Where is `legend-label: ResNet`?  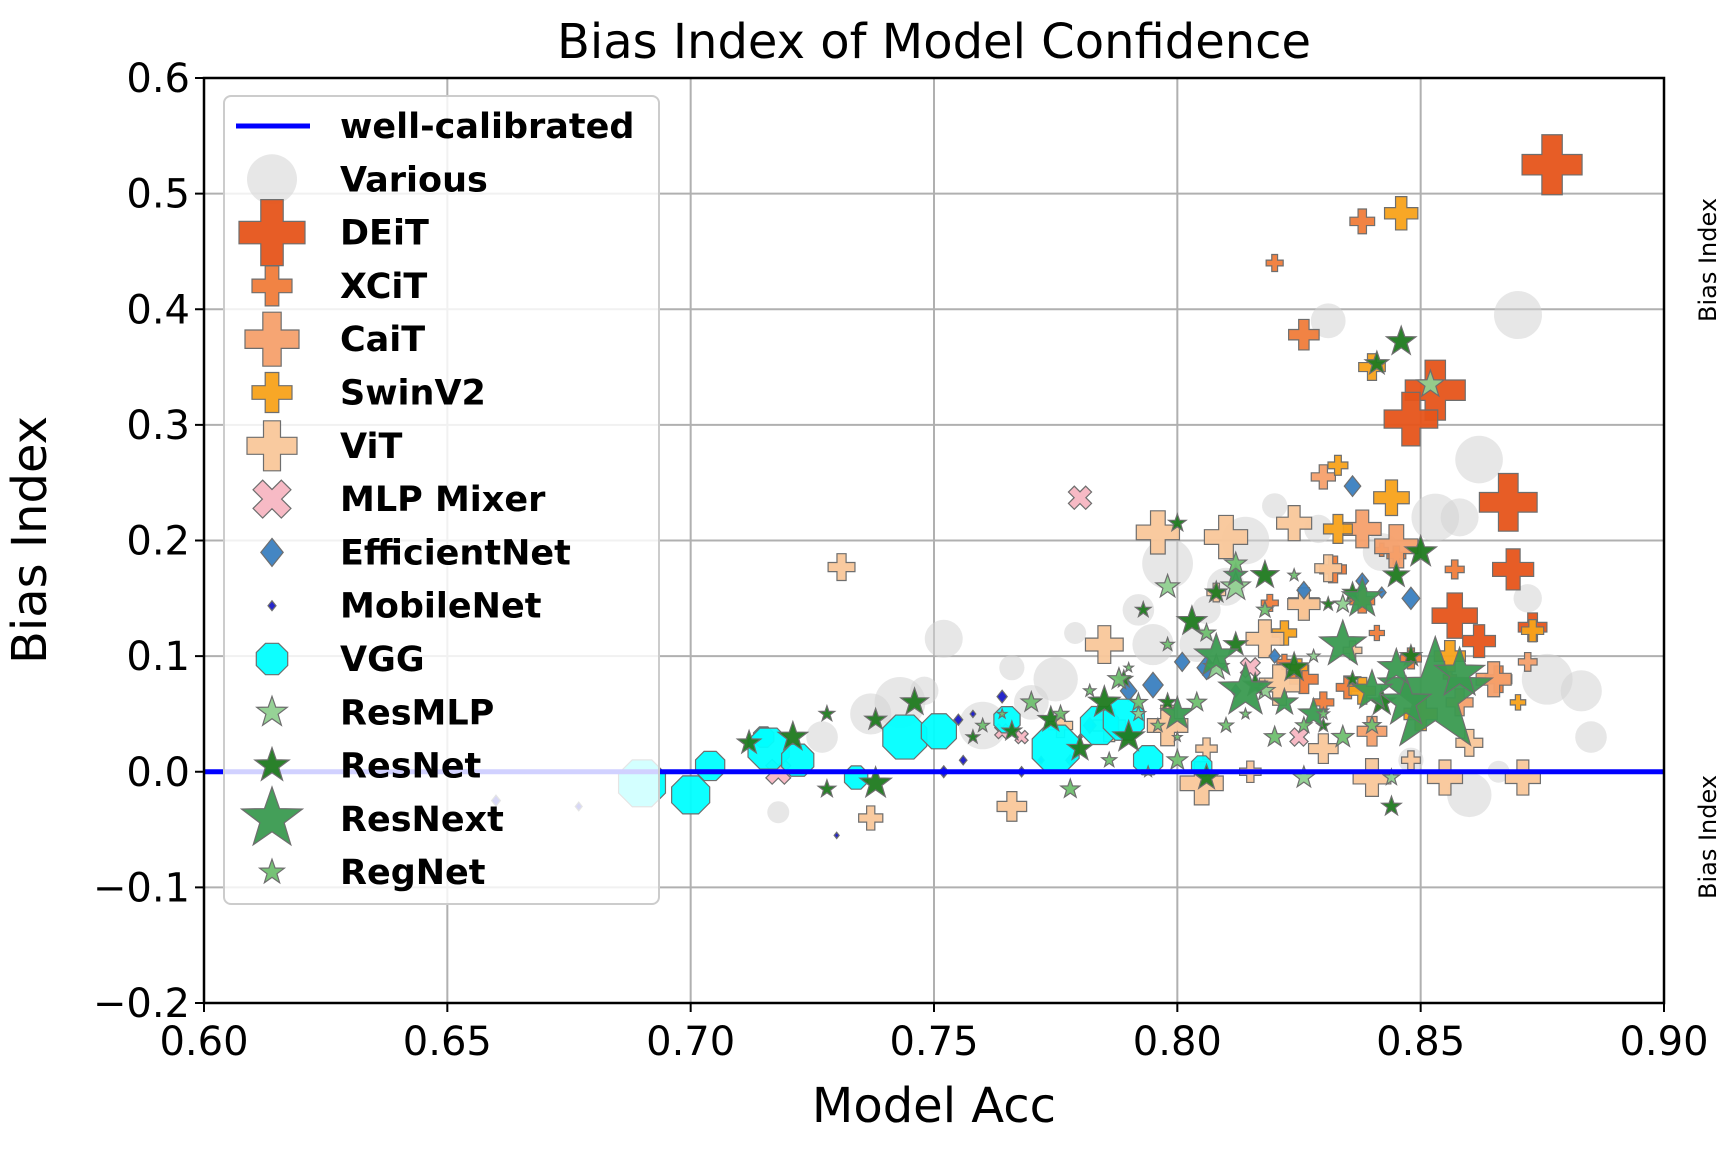 legend-label: ResNet is located at coordinates (410, 767).